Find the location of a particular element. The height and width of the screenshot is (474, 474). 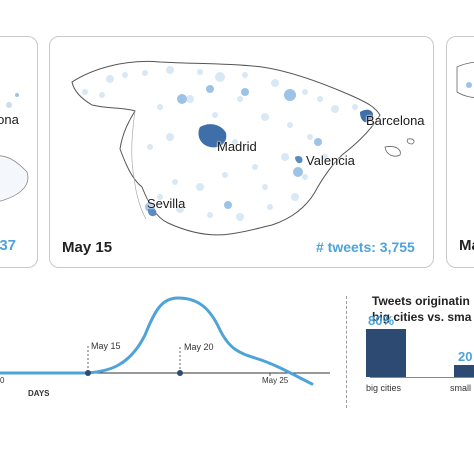

bar-label-big-cities: big cities is located at coordinates (384, 388).